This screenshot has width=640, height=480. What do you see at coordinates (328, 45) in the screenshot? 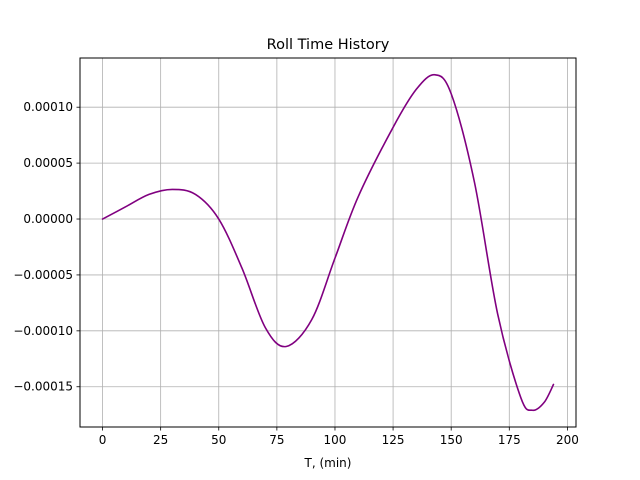
I see `chart-title: Roll Time History` at bounding box center [328, 45].